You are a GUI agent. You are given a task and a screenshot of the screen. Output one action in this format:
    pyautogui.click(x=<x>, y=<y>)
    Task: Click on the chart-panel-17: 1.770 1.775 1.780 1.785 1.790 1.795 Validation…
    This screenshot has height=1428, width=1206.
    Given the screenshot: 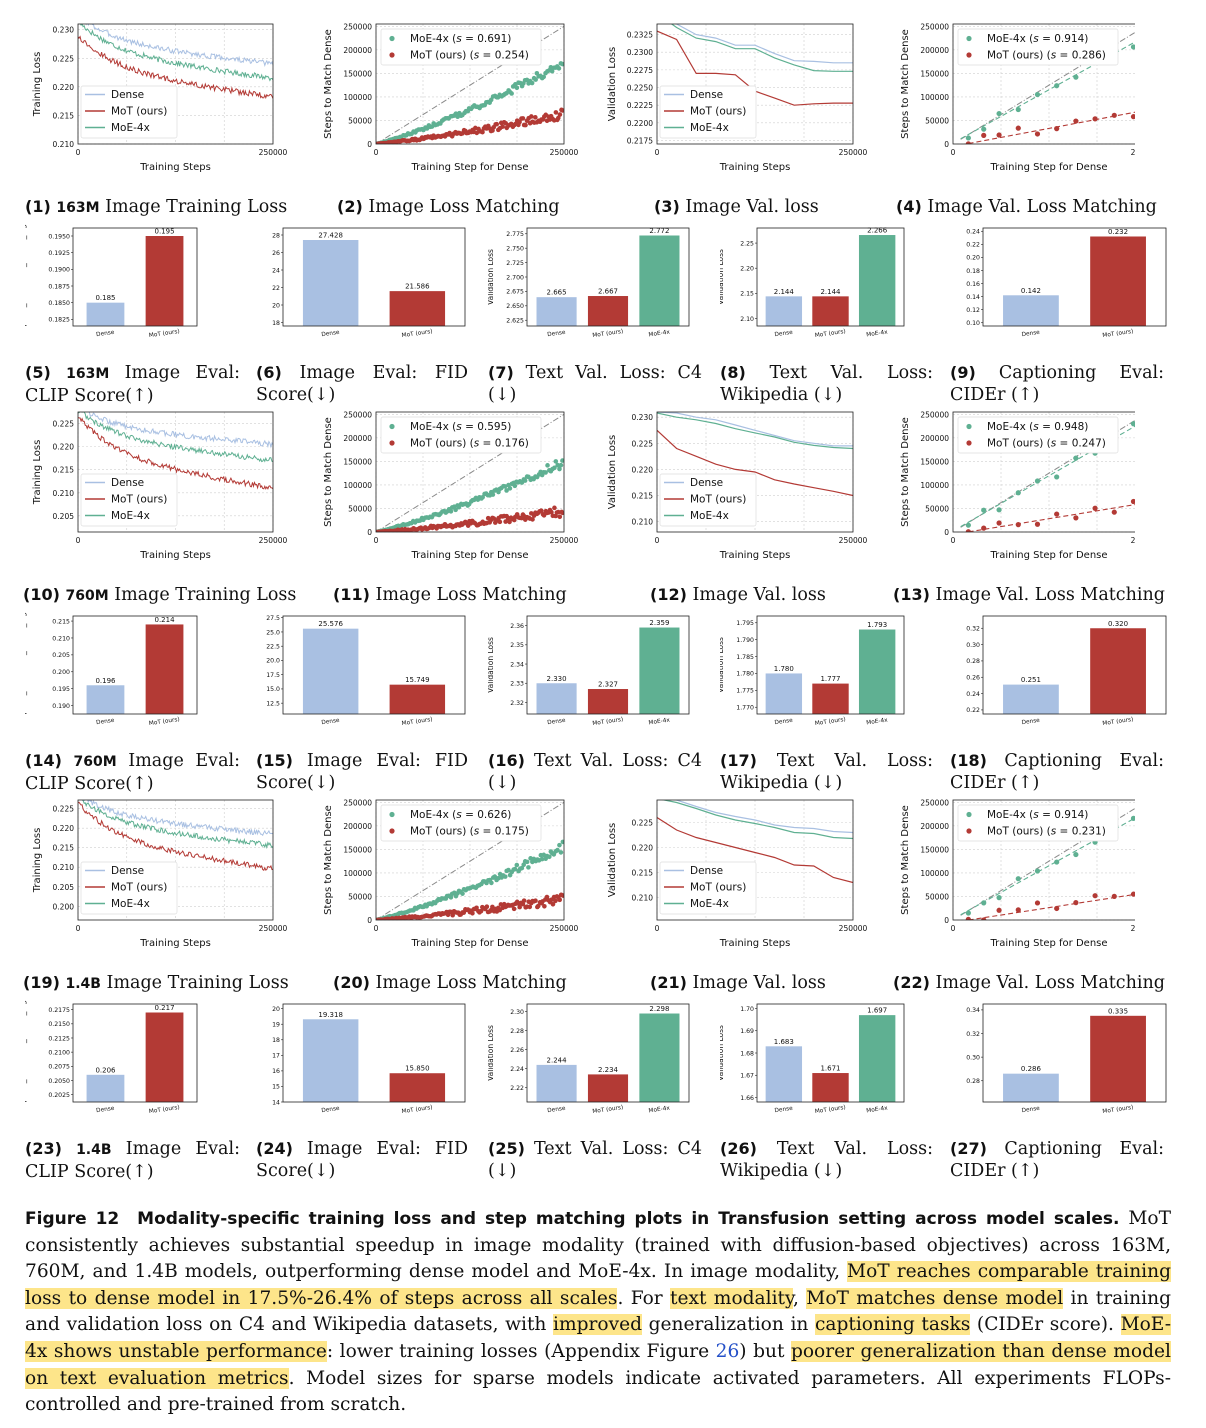 What is the action you would take?
    pyautogui.click(x=812, y=671)
    